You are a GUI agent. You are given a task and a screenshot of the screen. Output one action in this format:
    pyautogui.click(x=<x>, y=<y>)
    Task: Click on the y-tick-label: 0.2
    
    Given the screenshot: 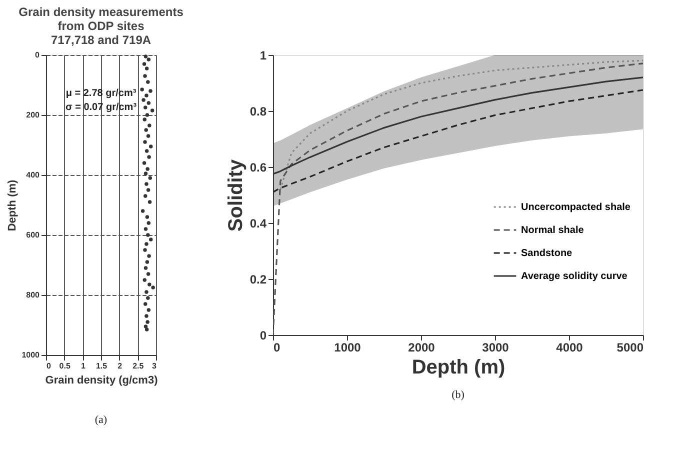 What is the action you would take?
    pyautogui.click(x=258, y=279)
    